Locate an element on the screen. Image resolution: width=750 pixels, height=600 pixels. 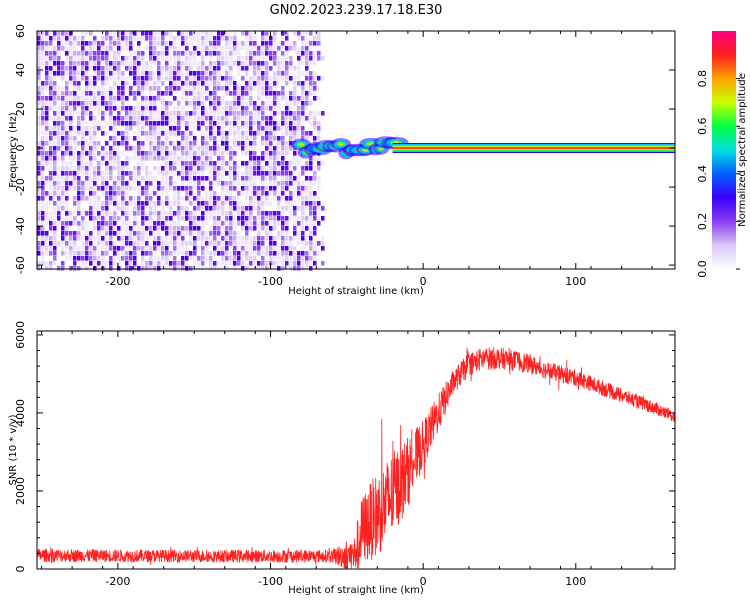
spectrogram-y-tick-label: 20 is located at coordinates (20, 109).